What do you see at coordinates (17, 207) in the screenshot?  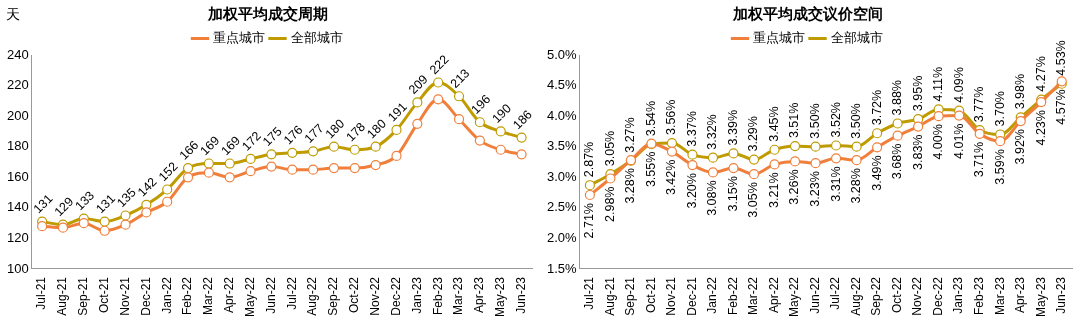 I see `y-tick-label: 140` at bounding box center [17, 207].